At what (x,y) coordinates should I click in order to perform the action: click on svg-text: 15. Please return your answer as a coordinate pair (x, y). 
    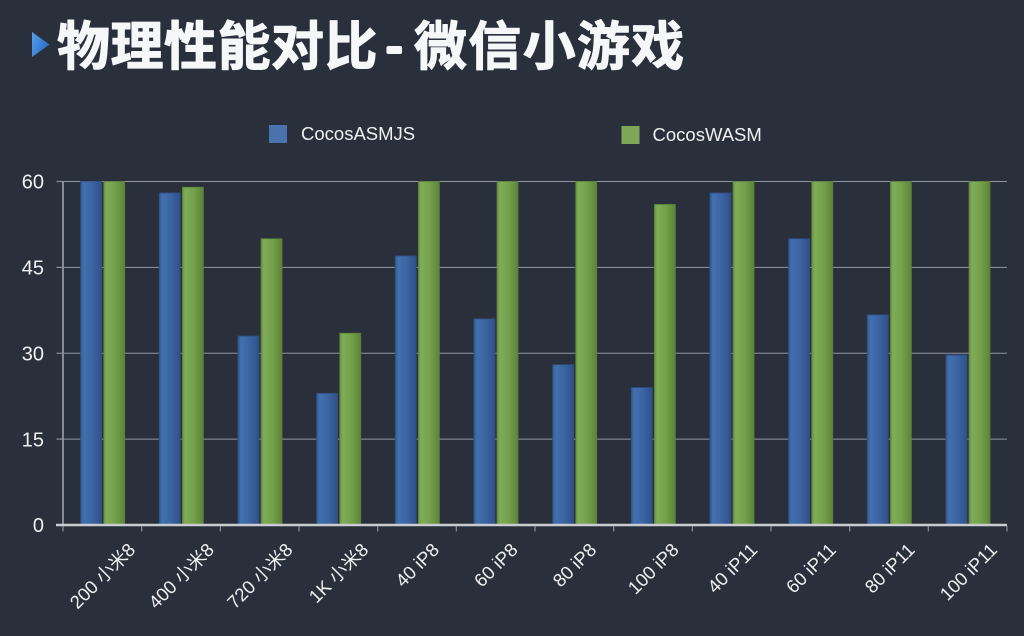
    Looking at the image, I should click on (33, 440).